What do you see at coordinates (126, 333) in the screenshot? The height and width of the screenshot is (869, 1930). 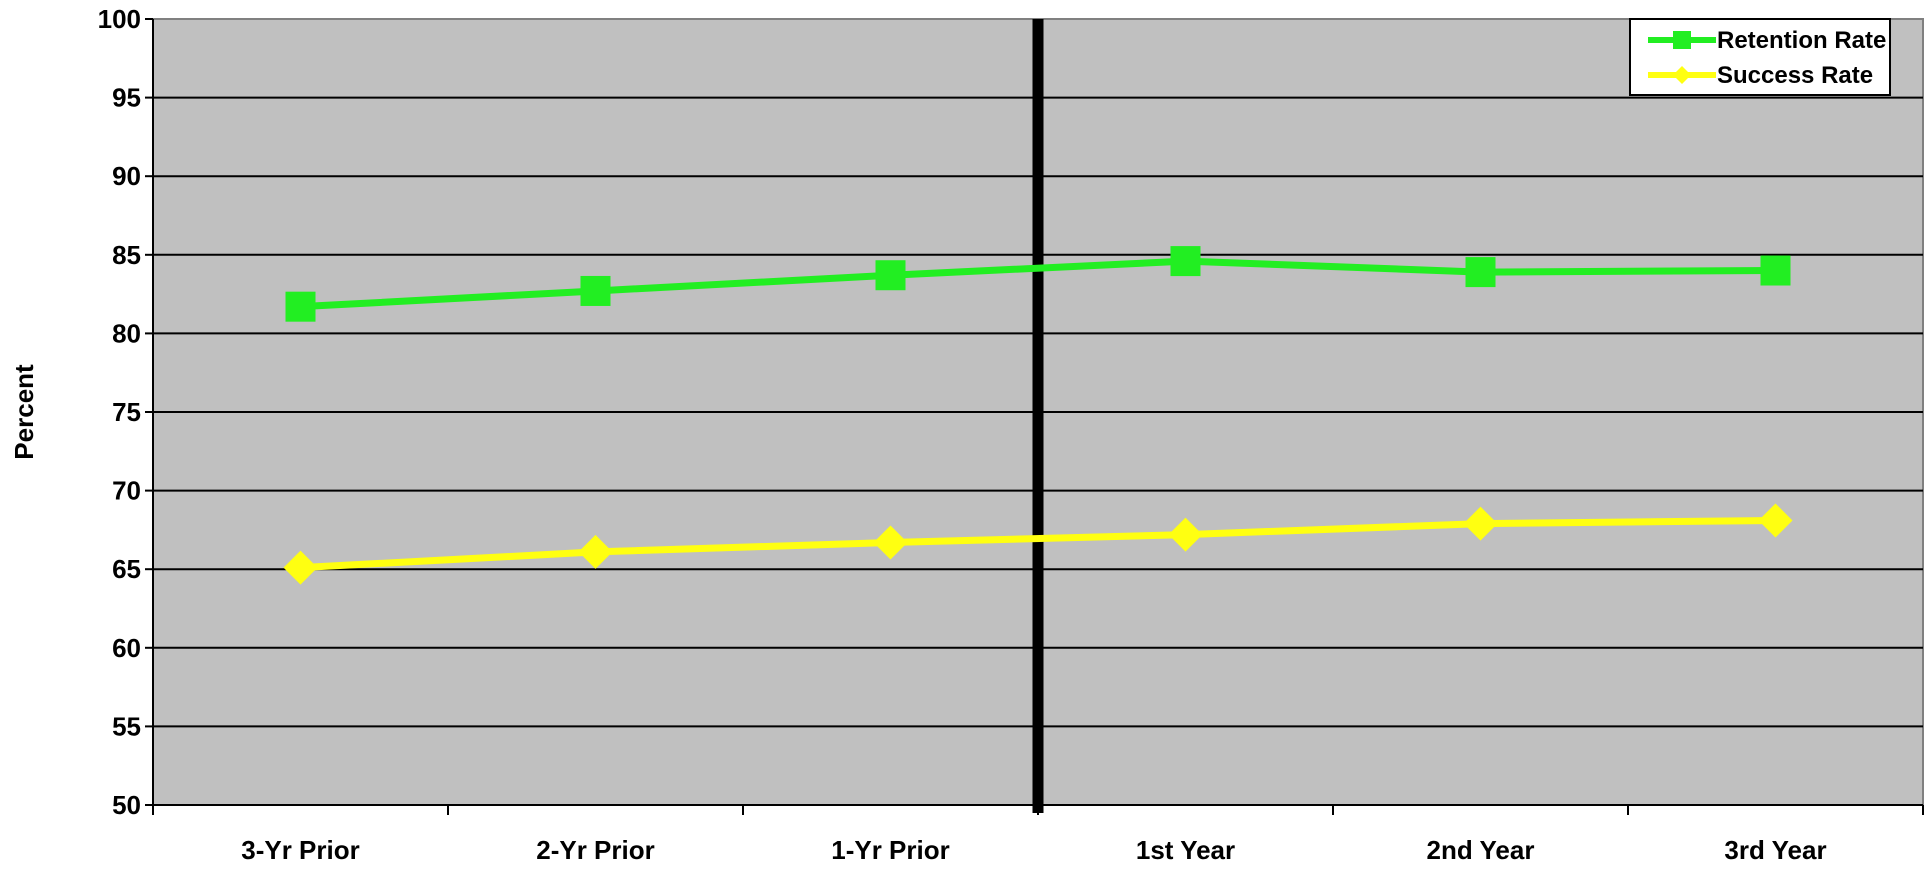 I see `y-tick-label: 80` at bounding box center [126, 333].